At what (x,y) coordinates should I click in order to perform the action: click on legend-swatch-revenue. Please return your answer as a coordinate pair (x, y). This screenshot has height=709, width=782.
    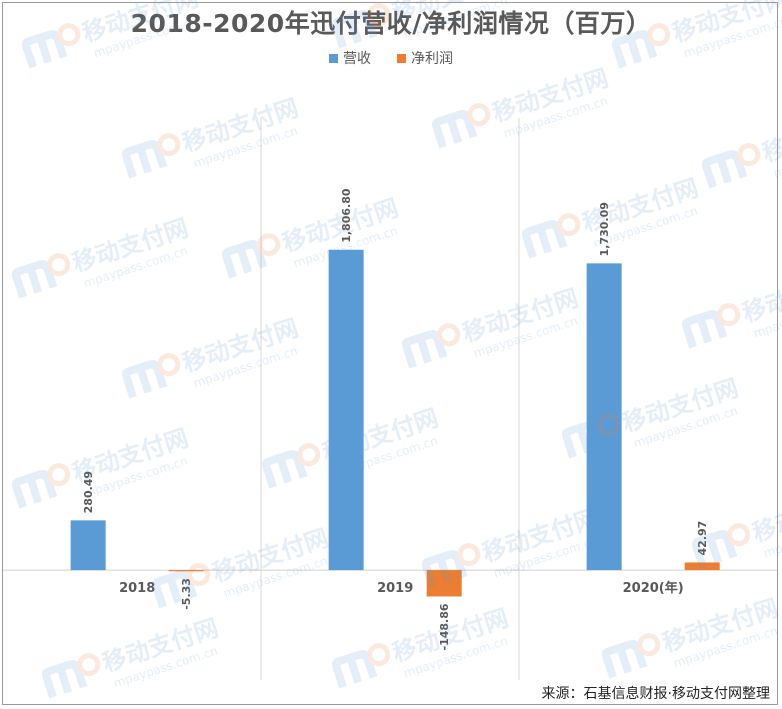
    Looking at the image, I should click on (333, 58).